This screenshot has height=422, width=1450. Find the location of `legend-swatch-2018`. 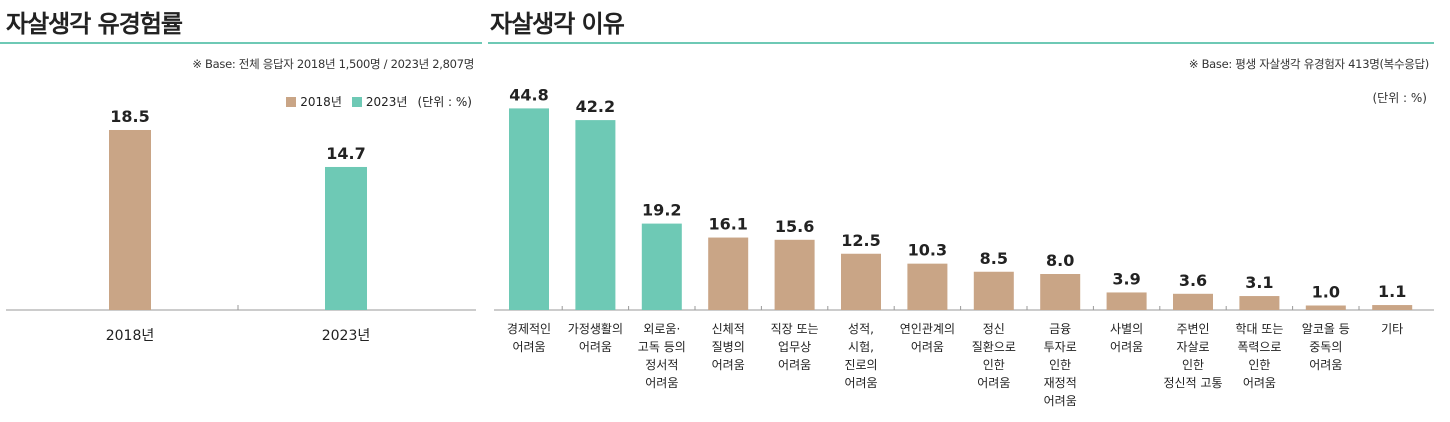

legend-swatch-2018 is located at coordinates (291, 101).